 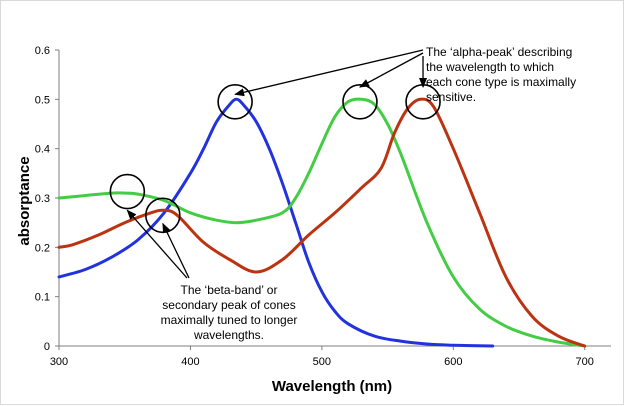 What do you see at coordinates (228, 305) in the screenshot?
I see `annotation-text-line: secondary peak of cones` at bounding box center [228, 305].